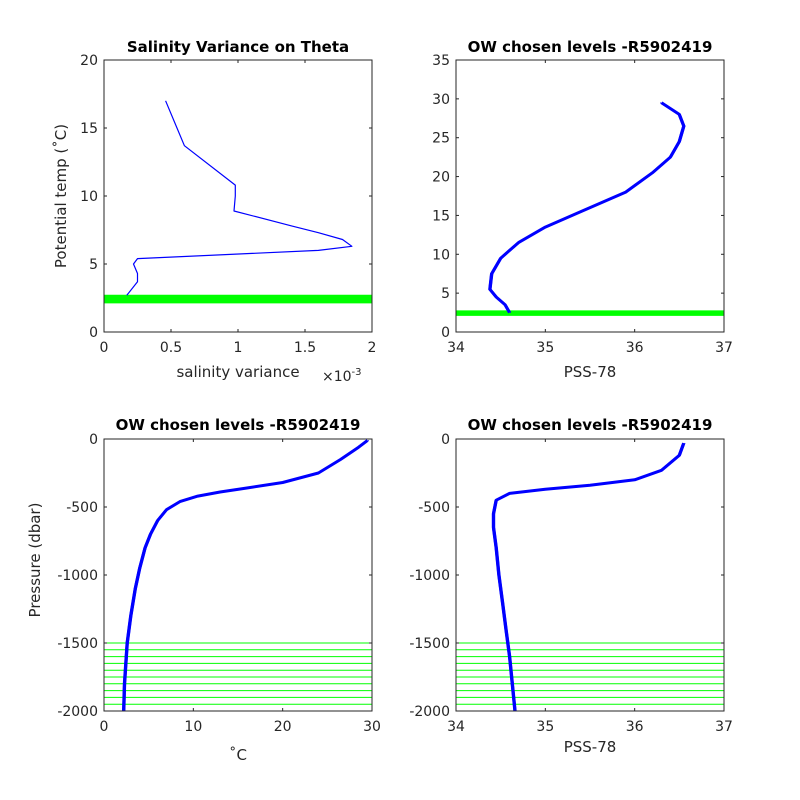 The image size is (800, 800). I want to click on x-tick-label: 30, so click(372, 727).